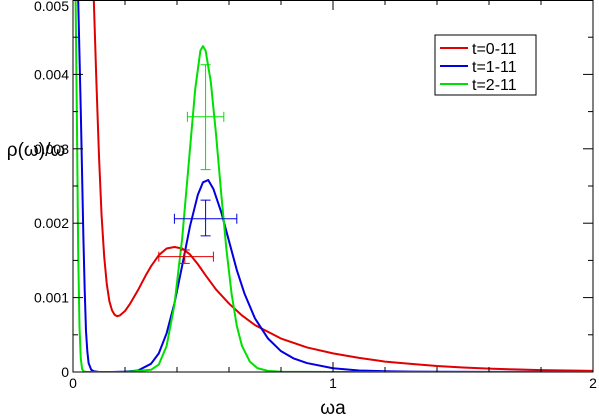 This screenshot has height=420, width=599. Describe the element at coordinates (333, 408) in the screenshot. I see `x-axis-label: ωa` at that location.